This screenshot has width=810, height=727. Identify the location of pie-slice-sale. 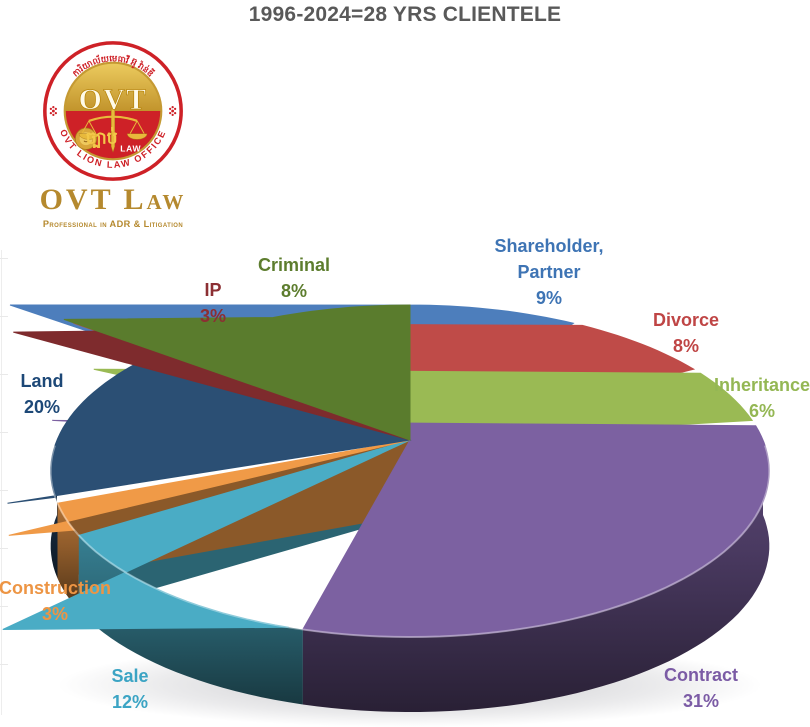
(206, 534).